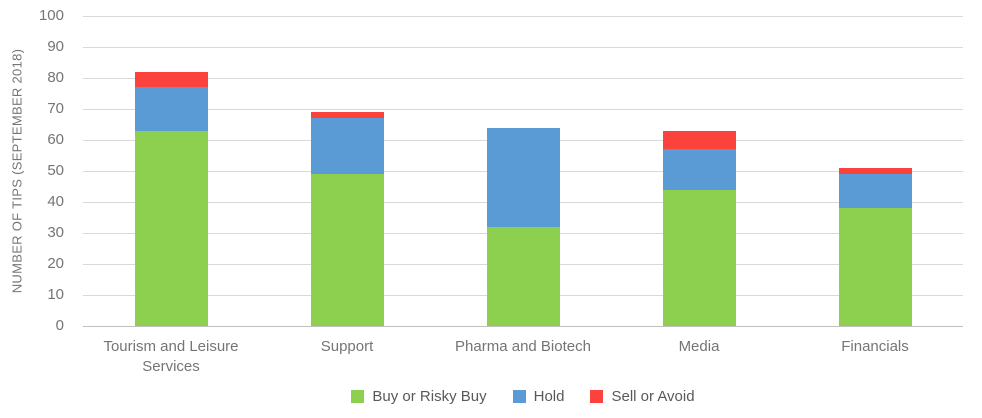 This screenshot has width=982, height=418. I want to click on bar-pharma-and-biotech, so click(523, 226).